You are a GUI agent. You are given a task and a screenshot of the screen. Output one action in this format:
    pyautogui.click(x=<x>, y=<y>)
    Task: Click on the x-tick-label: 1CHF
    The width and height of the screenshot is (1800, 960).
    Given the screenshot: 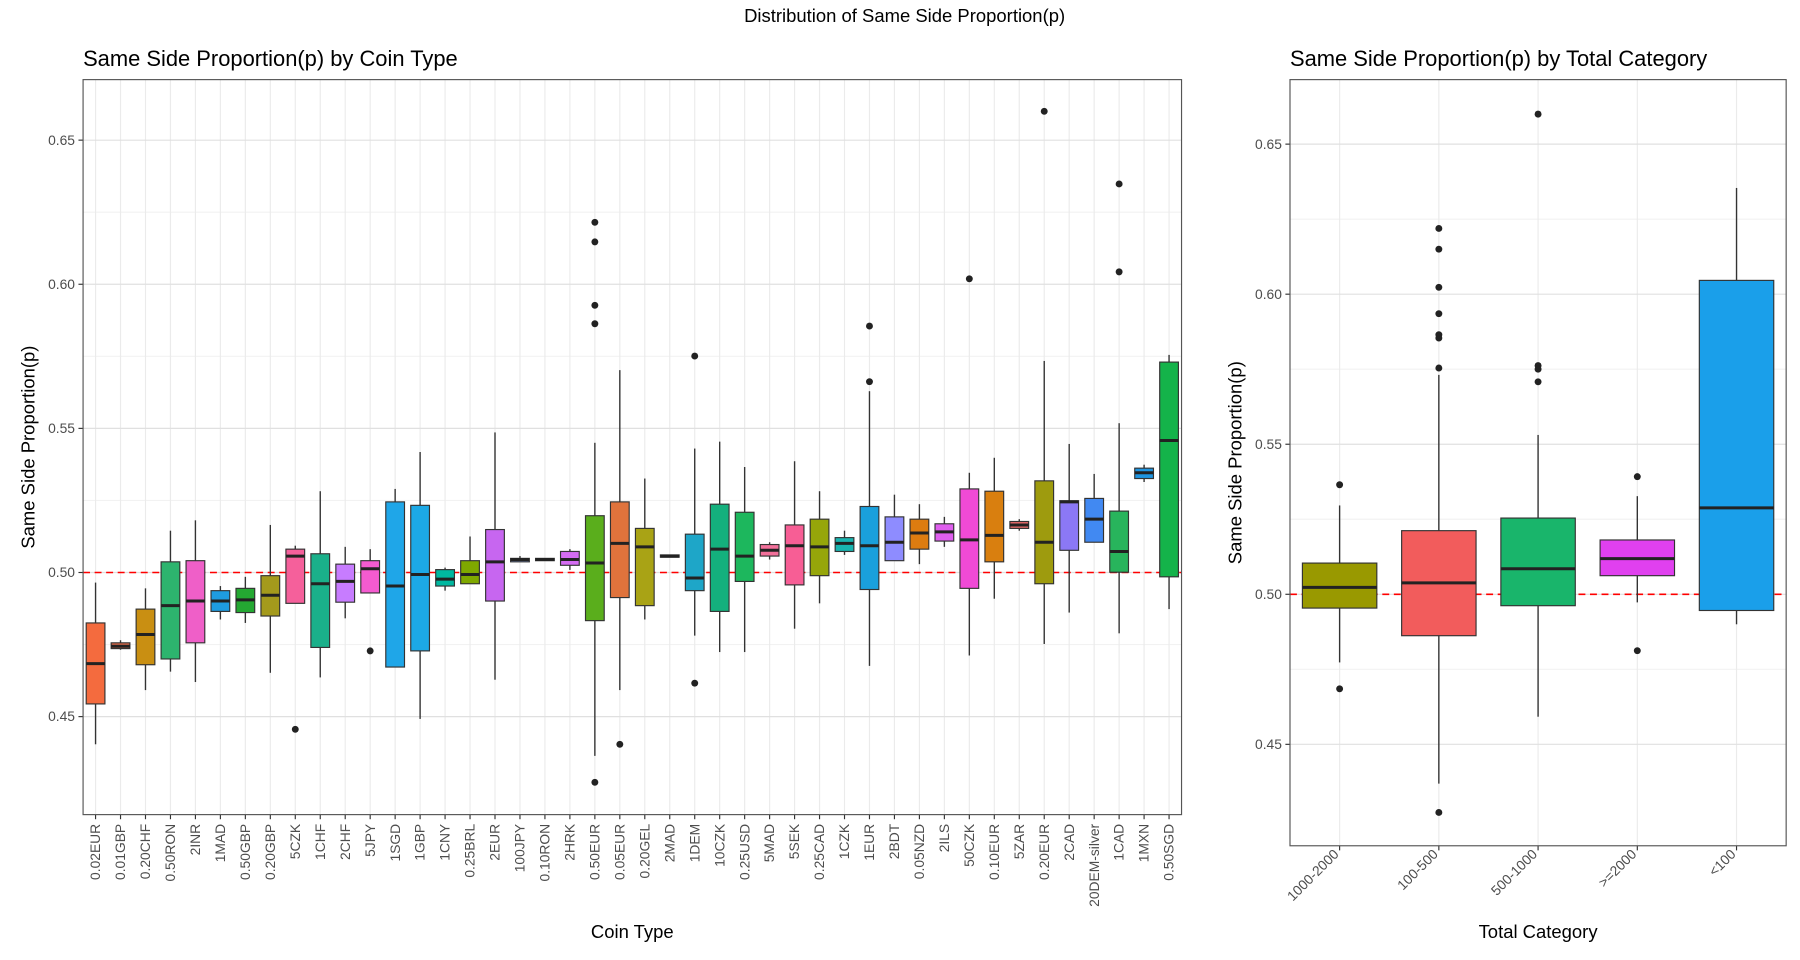 What is the action you would take?
    pyautogui.click(x=320, y=842)
    